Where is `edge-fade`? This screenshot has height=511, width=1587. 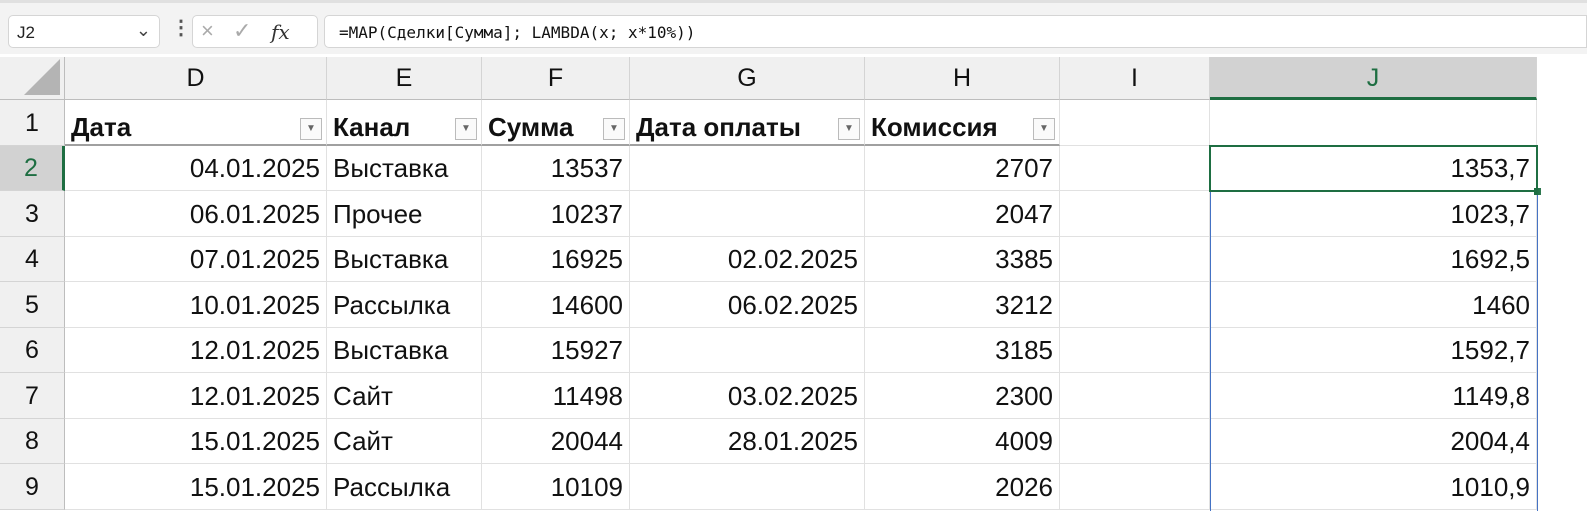
edge-fade is located at coordinates (1562, 282).